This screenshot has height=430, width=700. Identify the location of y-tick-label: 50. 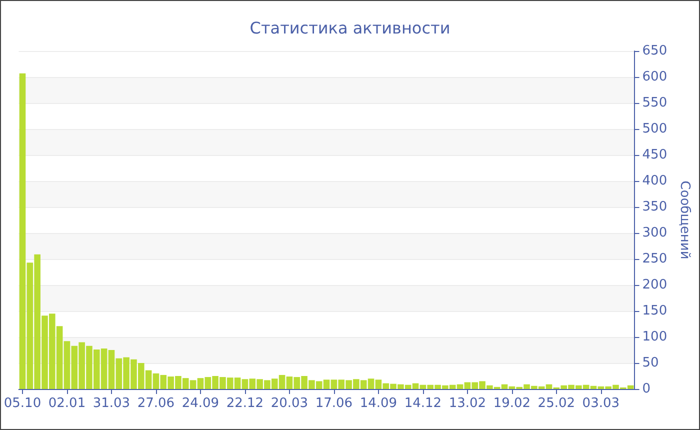
(650, 363).